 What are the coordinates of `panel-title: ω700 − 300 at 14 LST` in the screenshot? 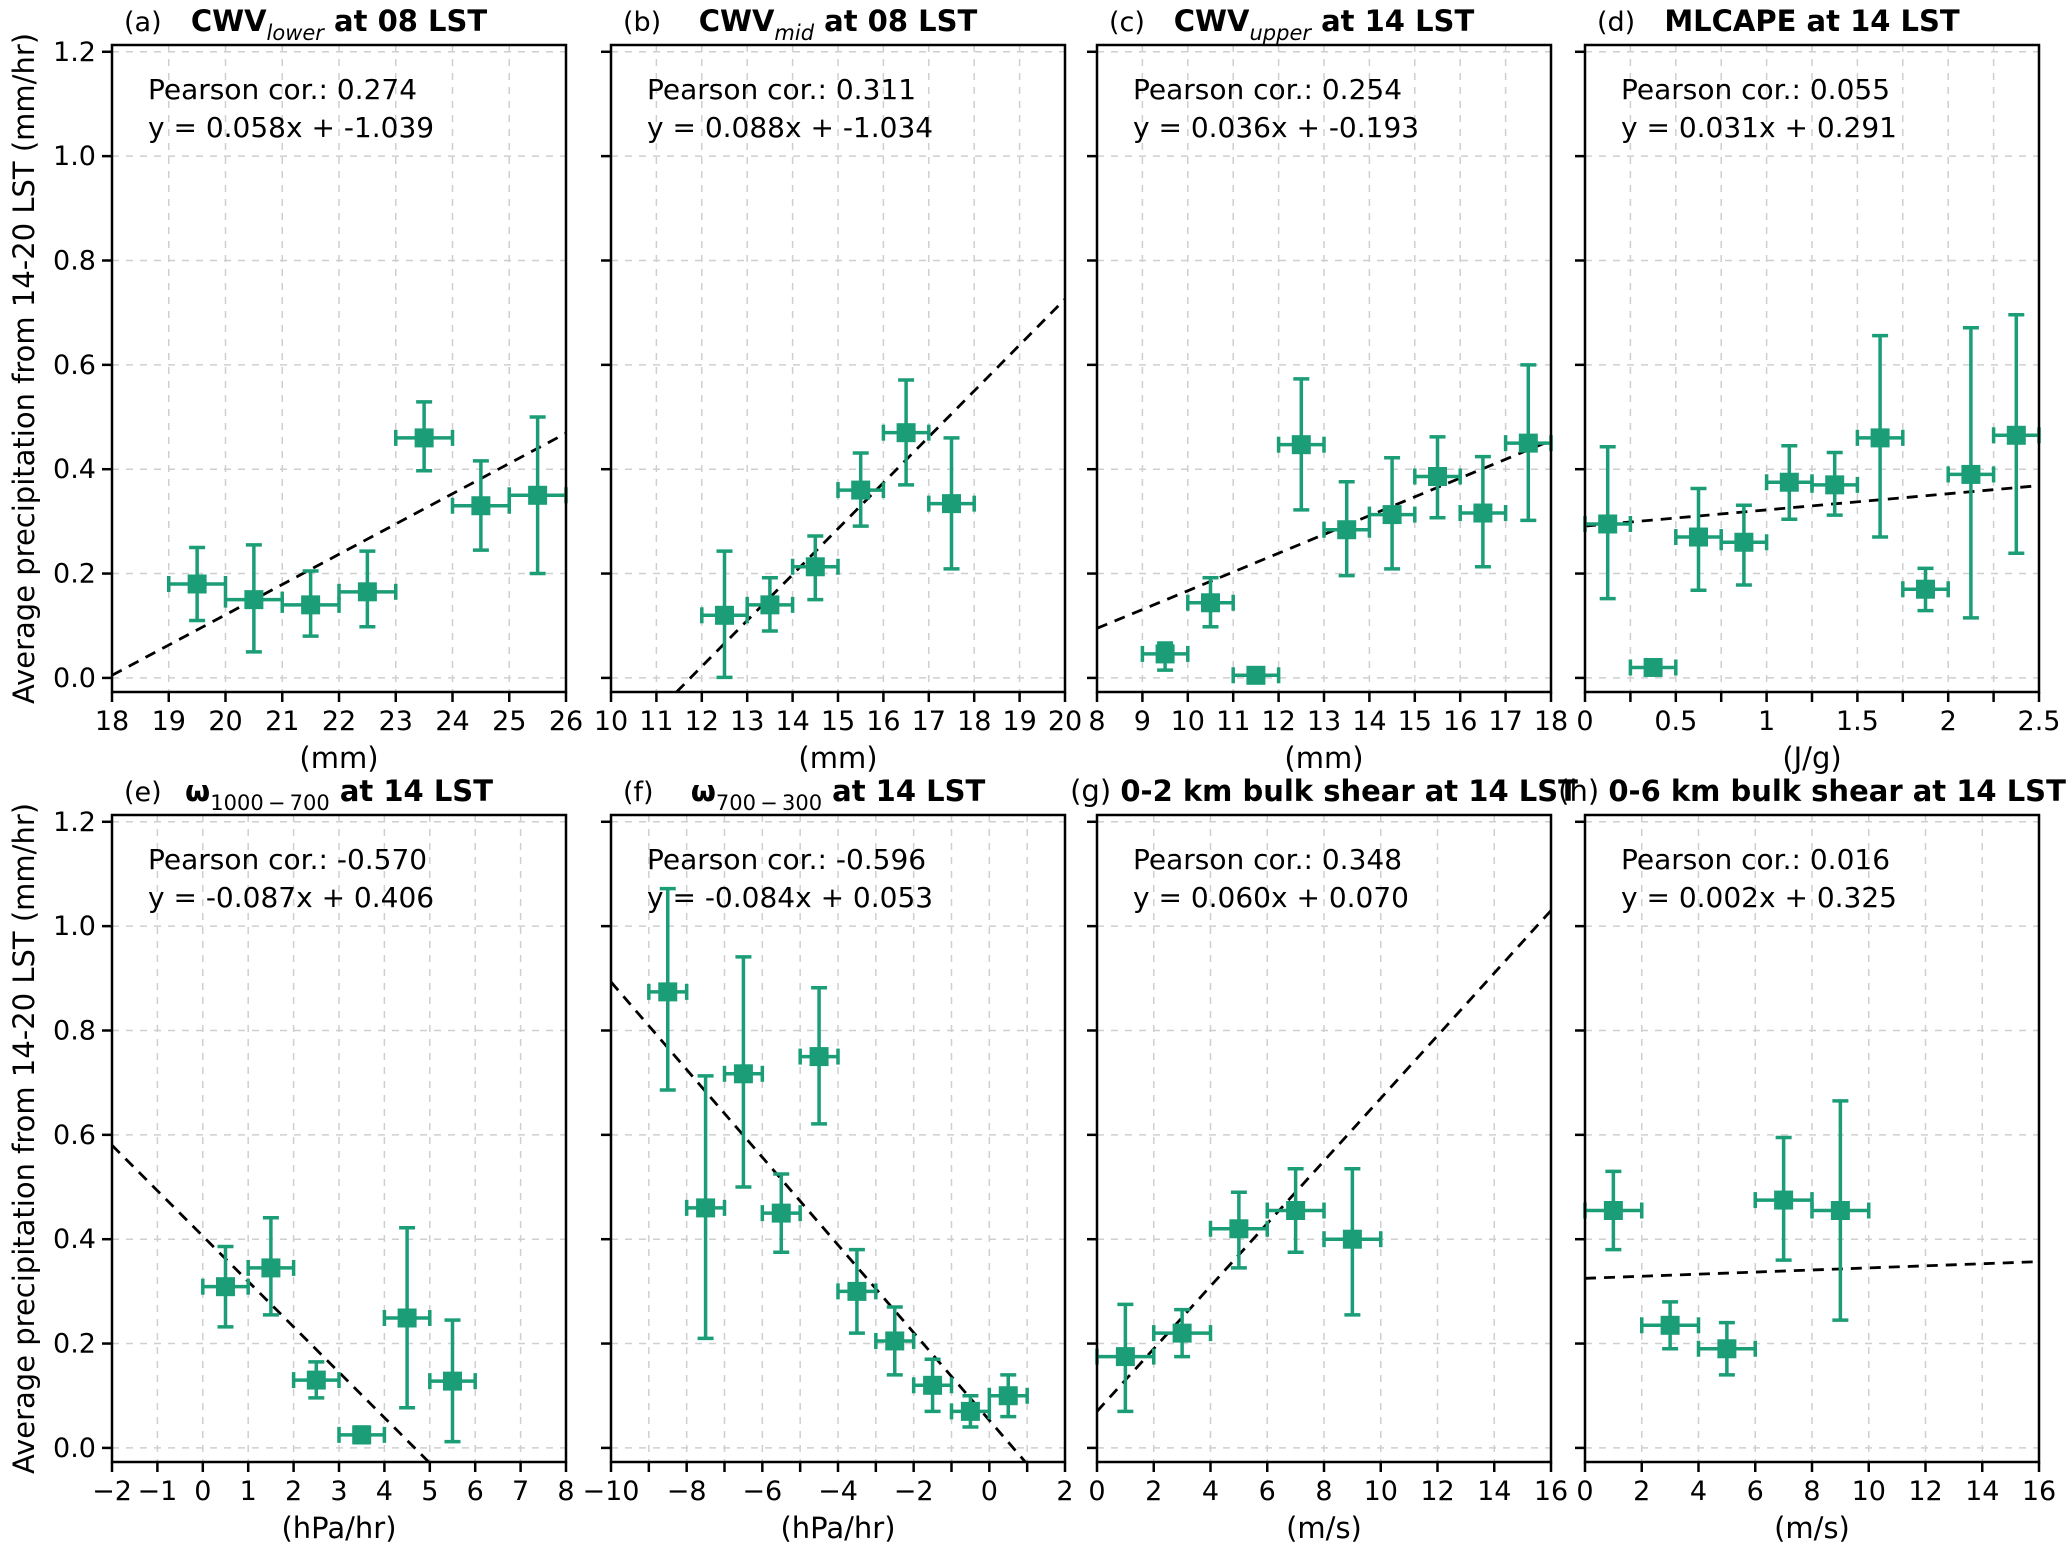 It's located at (838, 794).